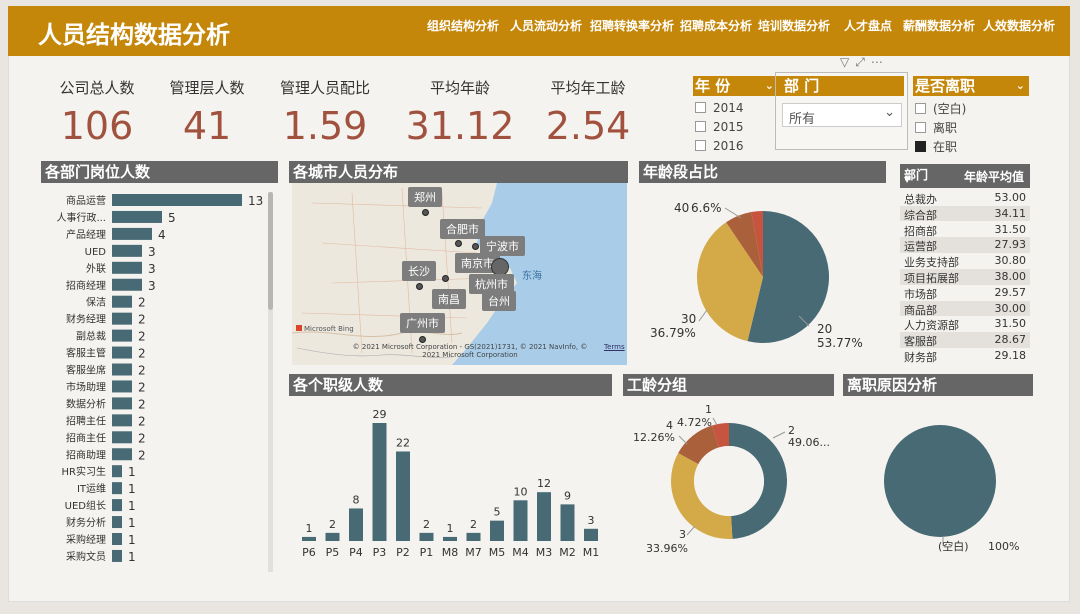 The image size is (1080, 614). I want to click on kpi-total-label: 公司总人数, so click(97, 88).